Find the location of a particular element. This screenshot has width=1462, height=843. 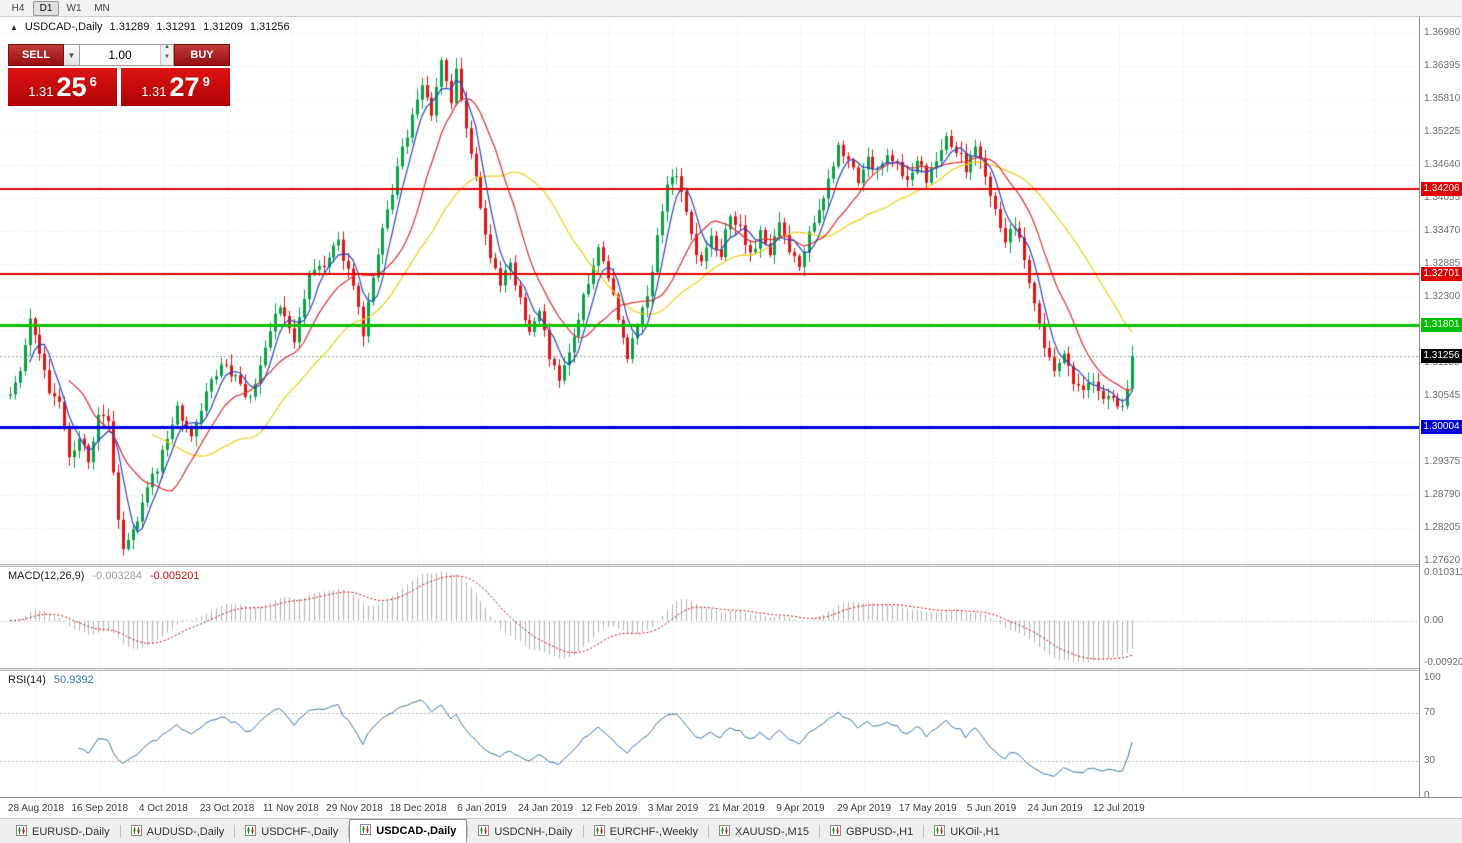

time-axis-label: 24 Jun 2019 is located at coordinates (1055, 808).